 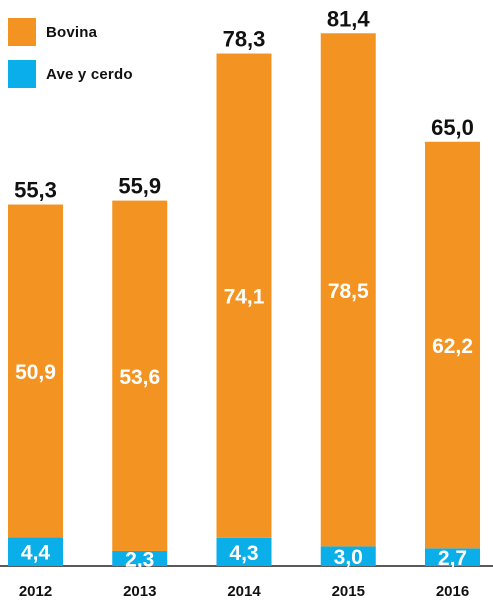 I want to click on data-label-bovina-2014: 74,1, so click(x=244, y=297).